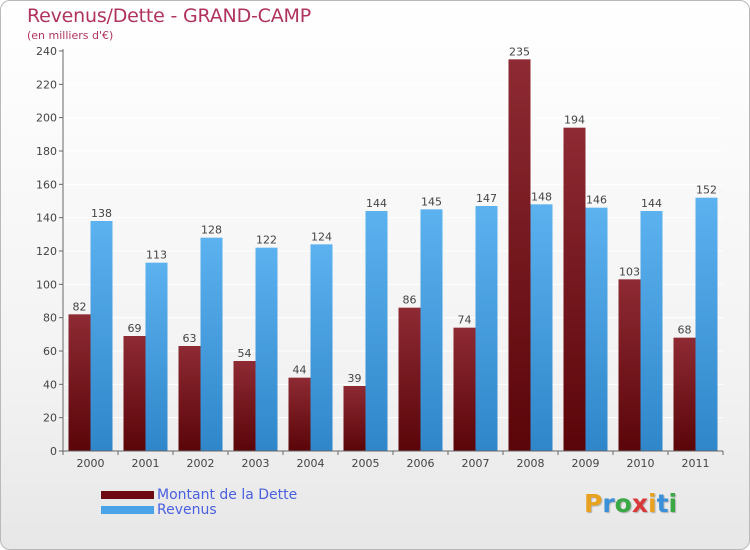 This screenshot has width=750, height=550. I want to click on data-label-revenue: 146, so click(596, 200).